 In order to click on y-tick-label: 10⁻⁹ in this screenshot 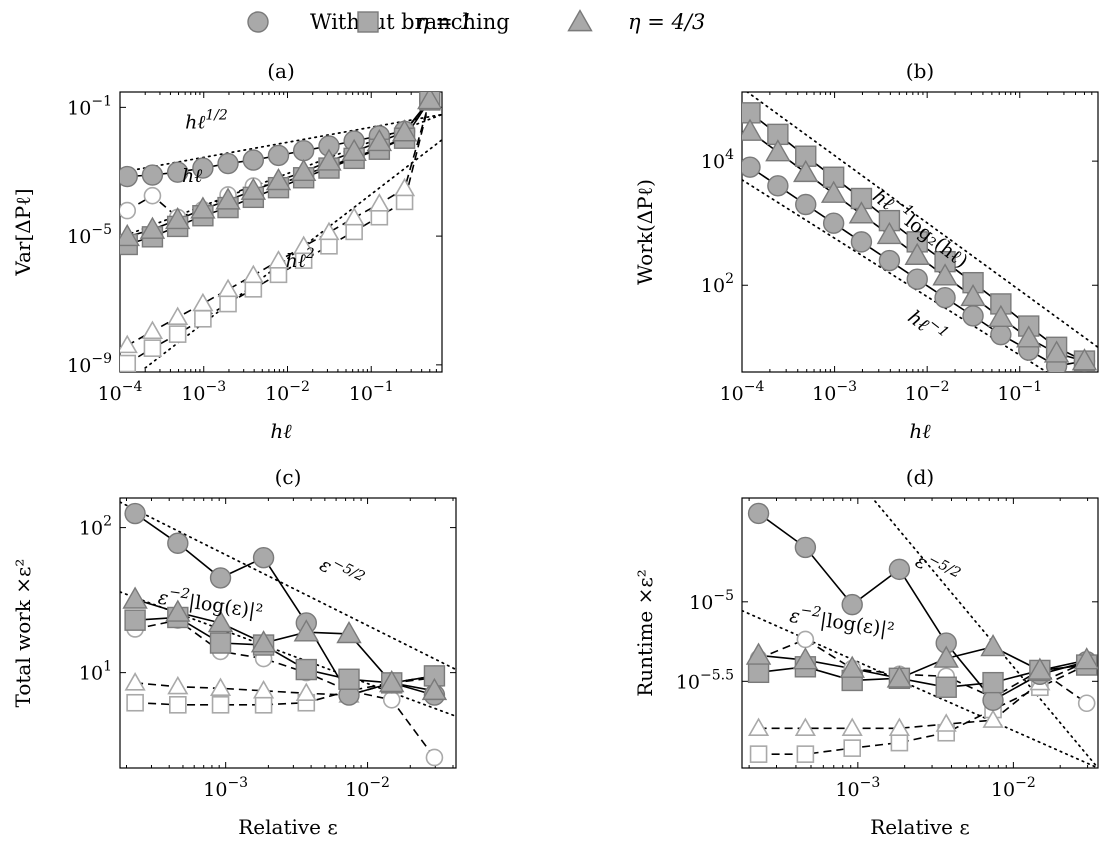, I will do `click(89, 364)`.